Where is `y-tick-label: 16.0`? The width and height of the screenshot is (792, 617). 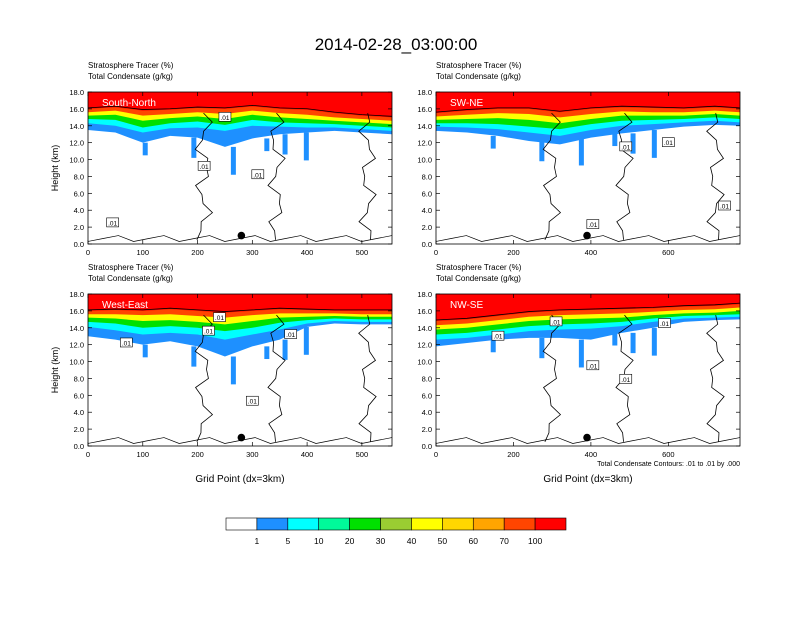
y-tick-label: 16.0 is located at coordinates (424, 311).